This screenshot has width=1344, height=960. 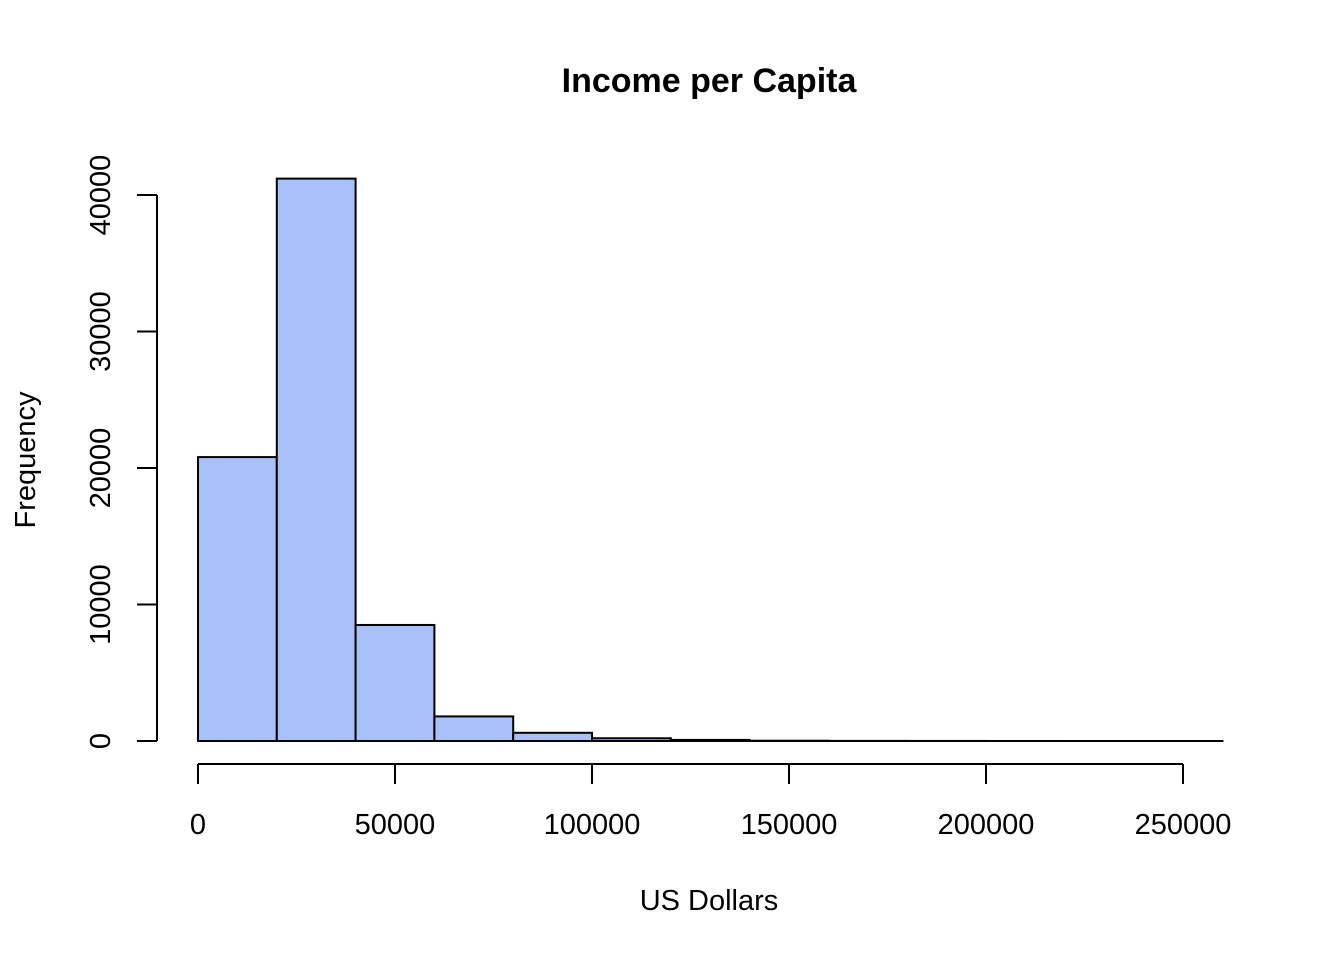 I want to click on x-tick-label-3: 150000, so click(x=789, y=825).